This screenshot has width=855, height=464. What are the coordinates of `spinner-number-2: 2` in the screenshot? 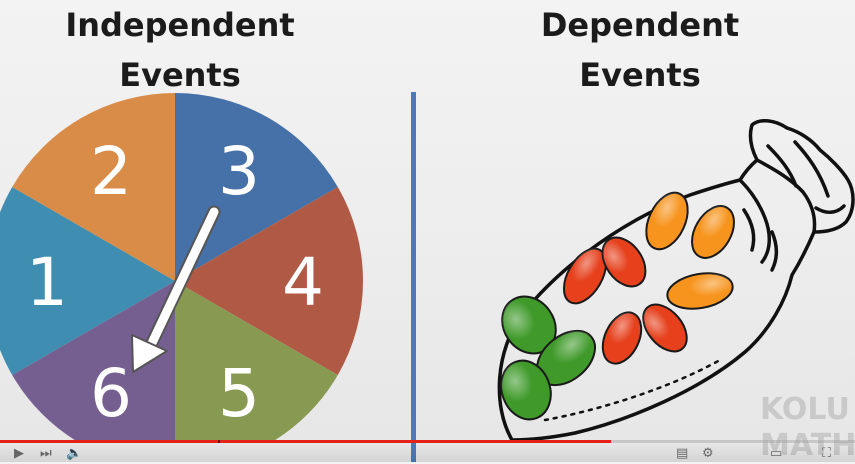 It's located at (111, 171).